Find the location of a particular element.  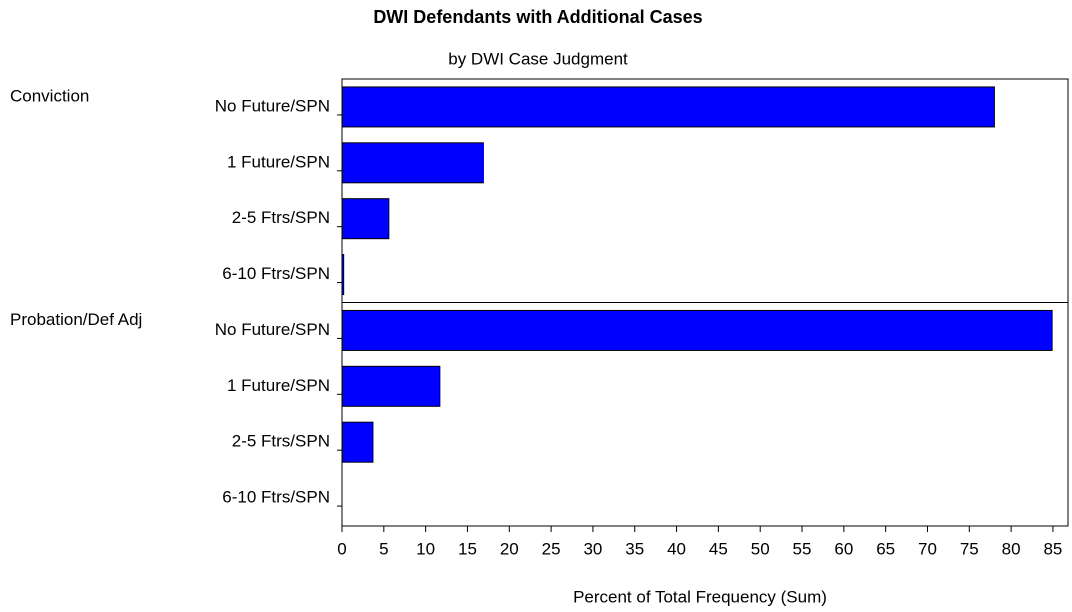

chart-subtitle: by DWI Case Judgment is located at coordinates (538, 58).